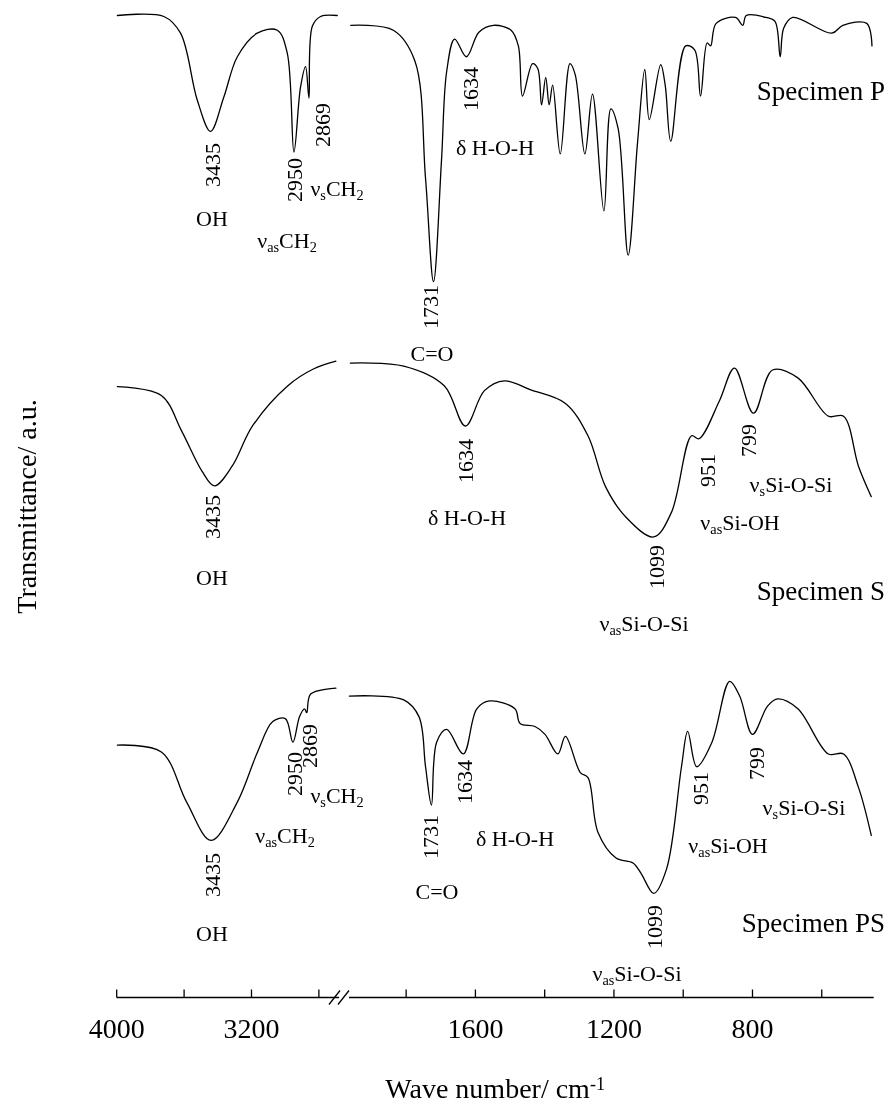 Image resolution: width=894 pixels, height=1116 pixels. Describe the element at coordinates (251, 1028) in the screenshot. I see `x-tick-label: 3200` at that location.